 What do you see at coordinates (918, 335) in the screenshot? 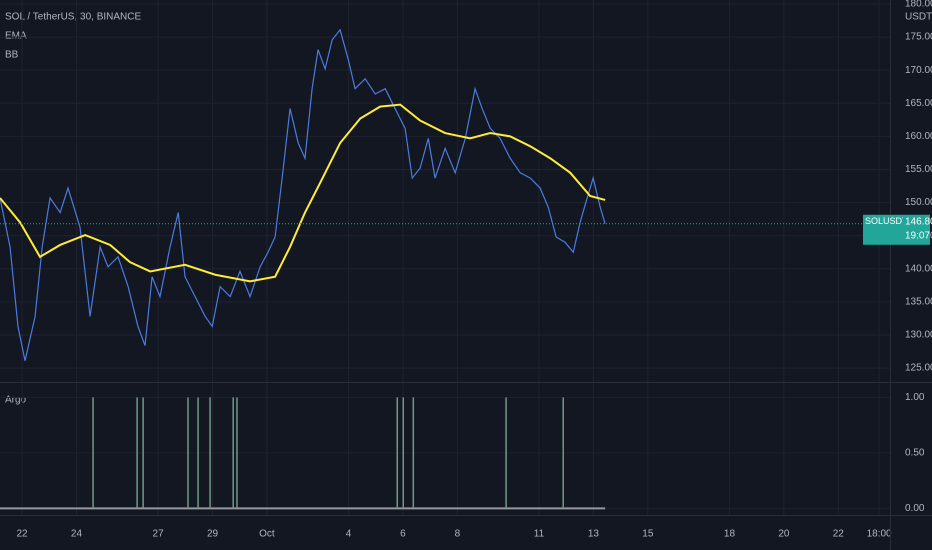
I see `y-tick-label: 130.00` at bounding box center [918, 335].